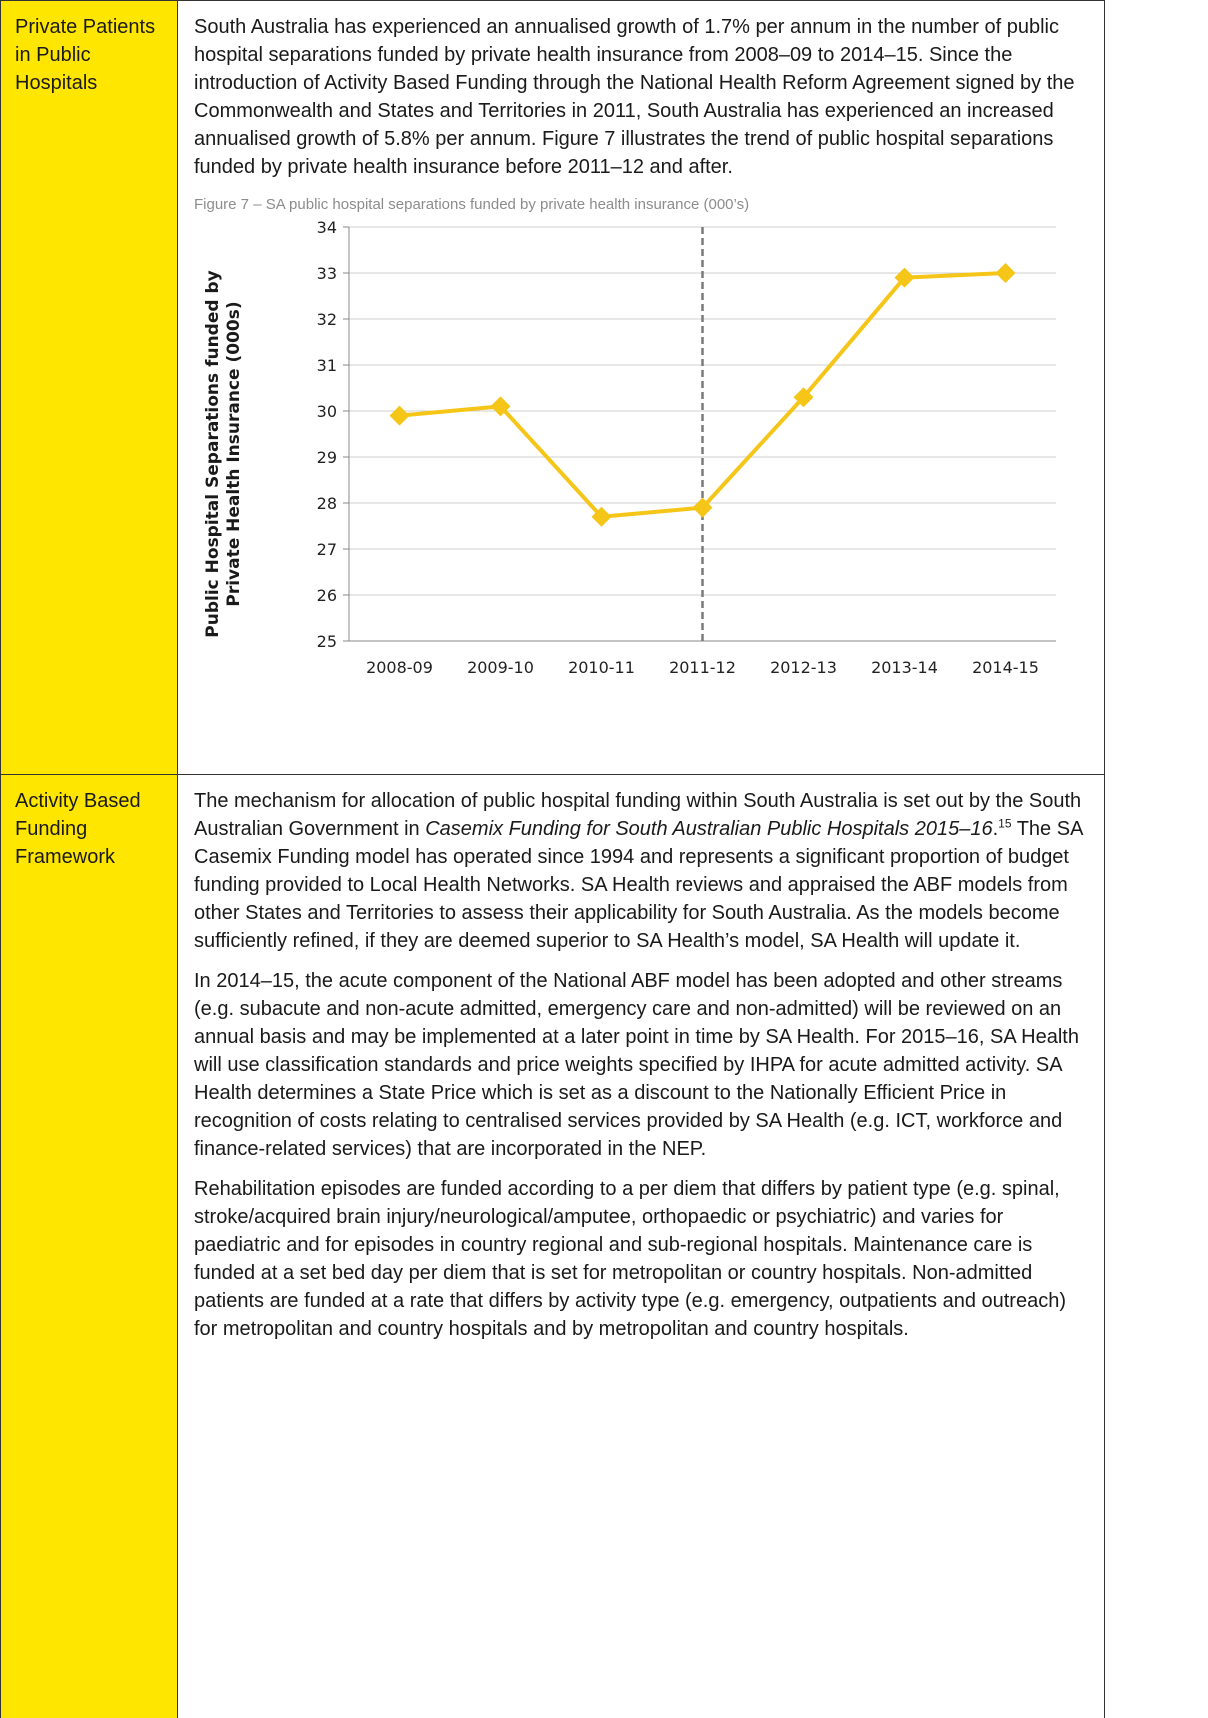  I want to click on grid-lines, so click(699, 434).